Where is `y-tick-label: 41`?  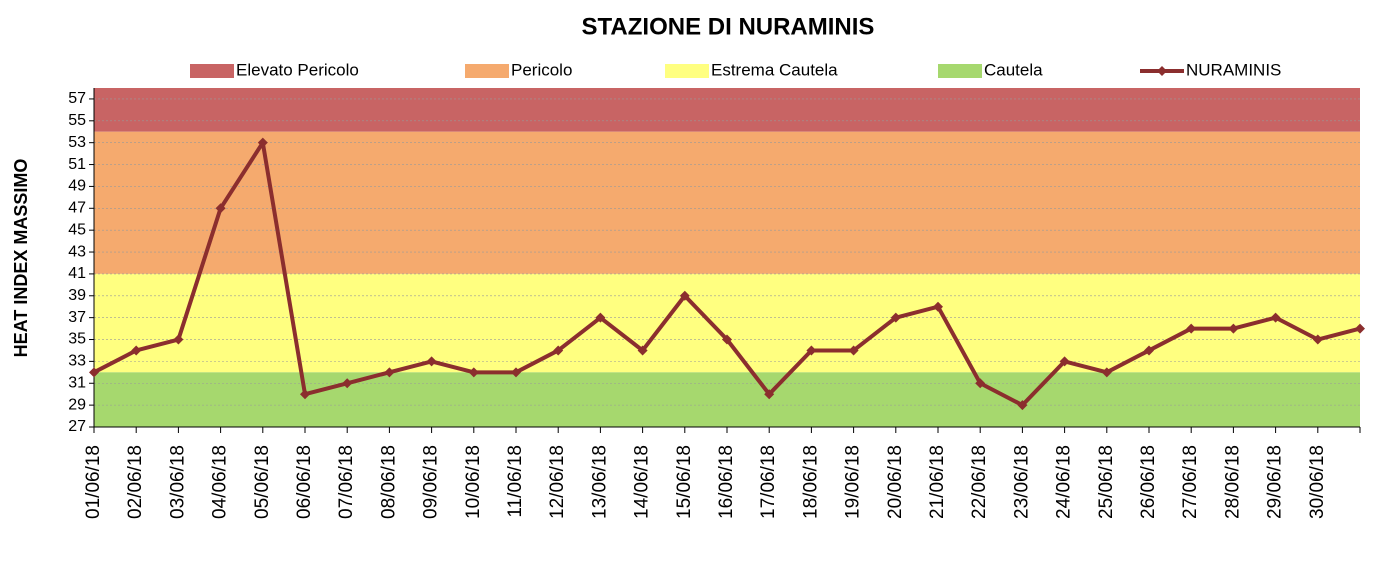
y-tick-label: 41 is located at coordinates (77, 273).